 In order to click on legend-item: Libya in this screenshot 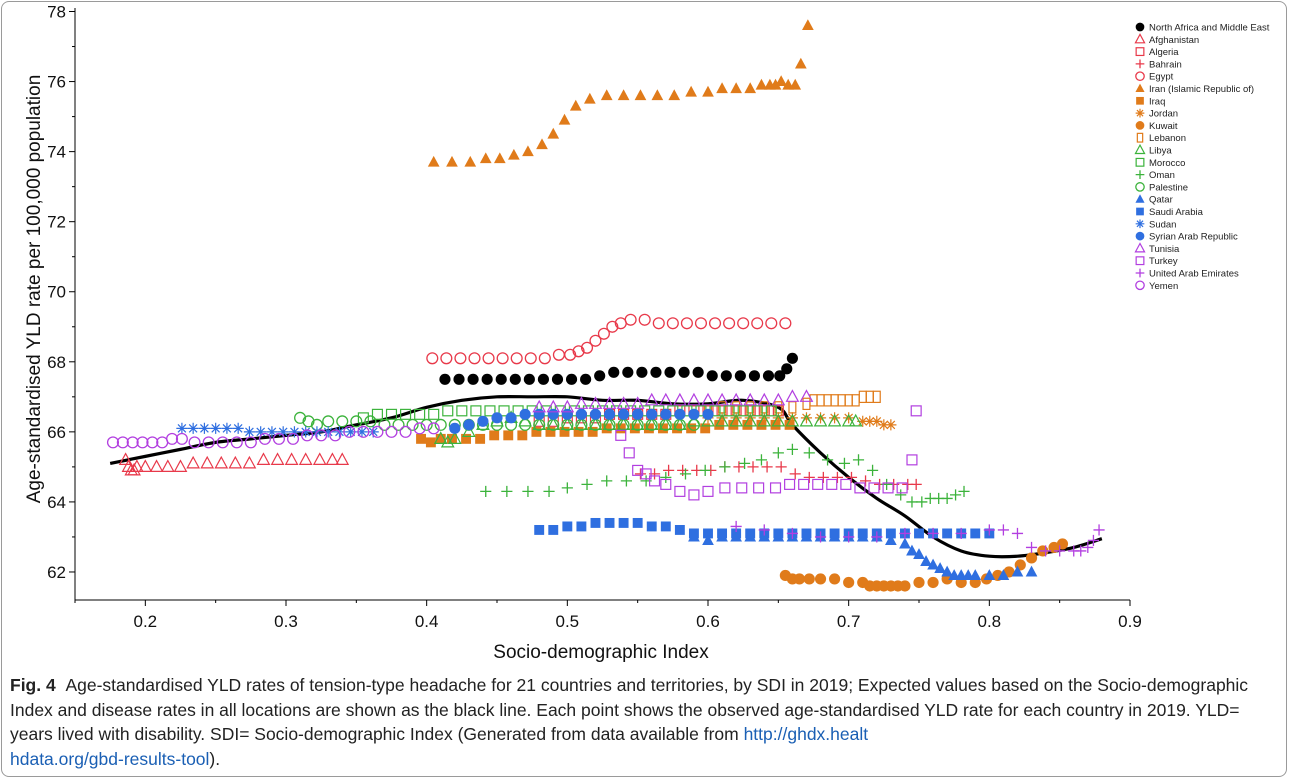, I will do `click(1153, 150)`.